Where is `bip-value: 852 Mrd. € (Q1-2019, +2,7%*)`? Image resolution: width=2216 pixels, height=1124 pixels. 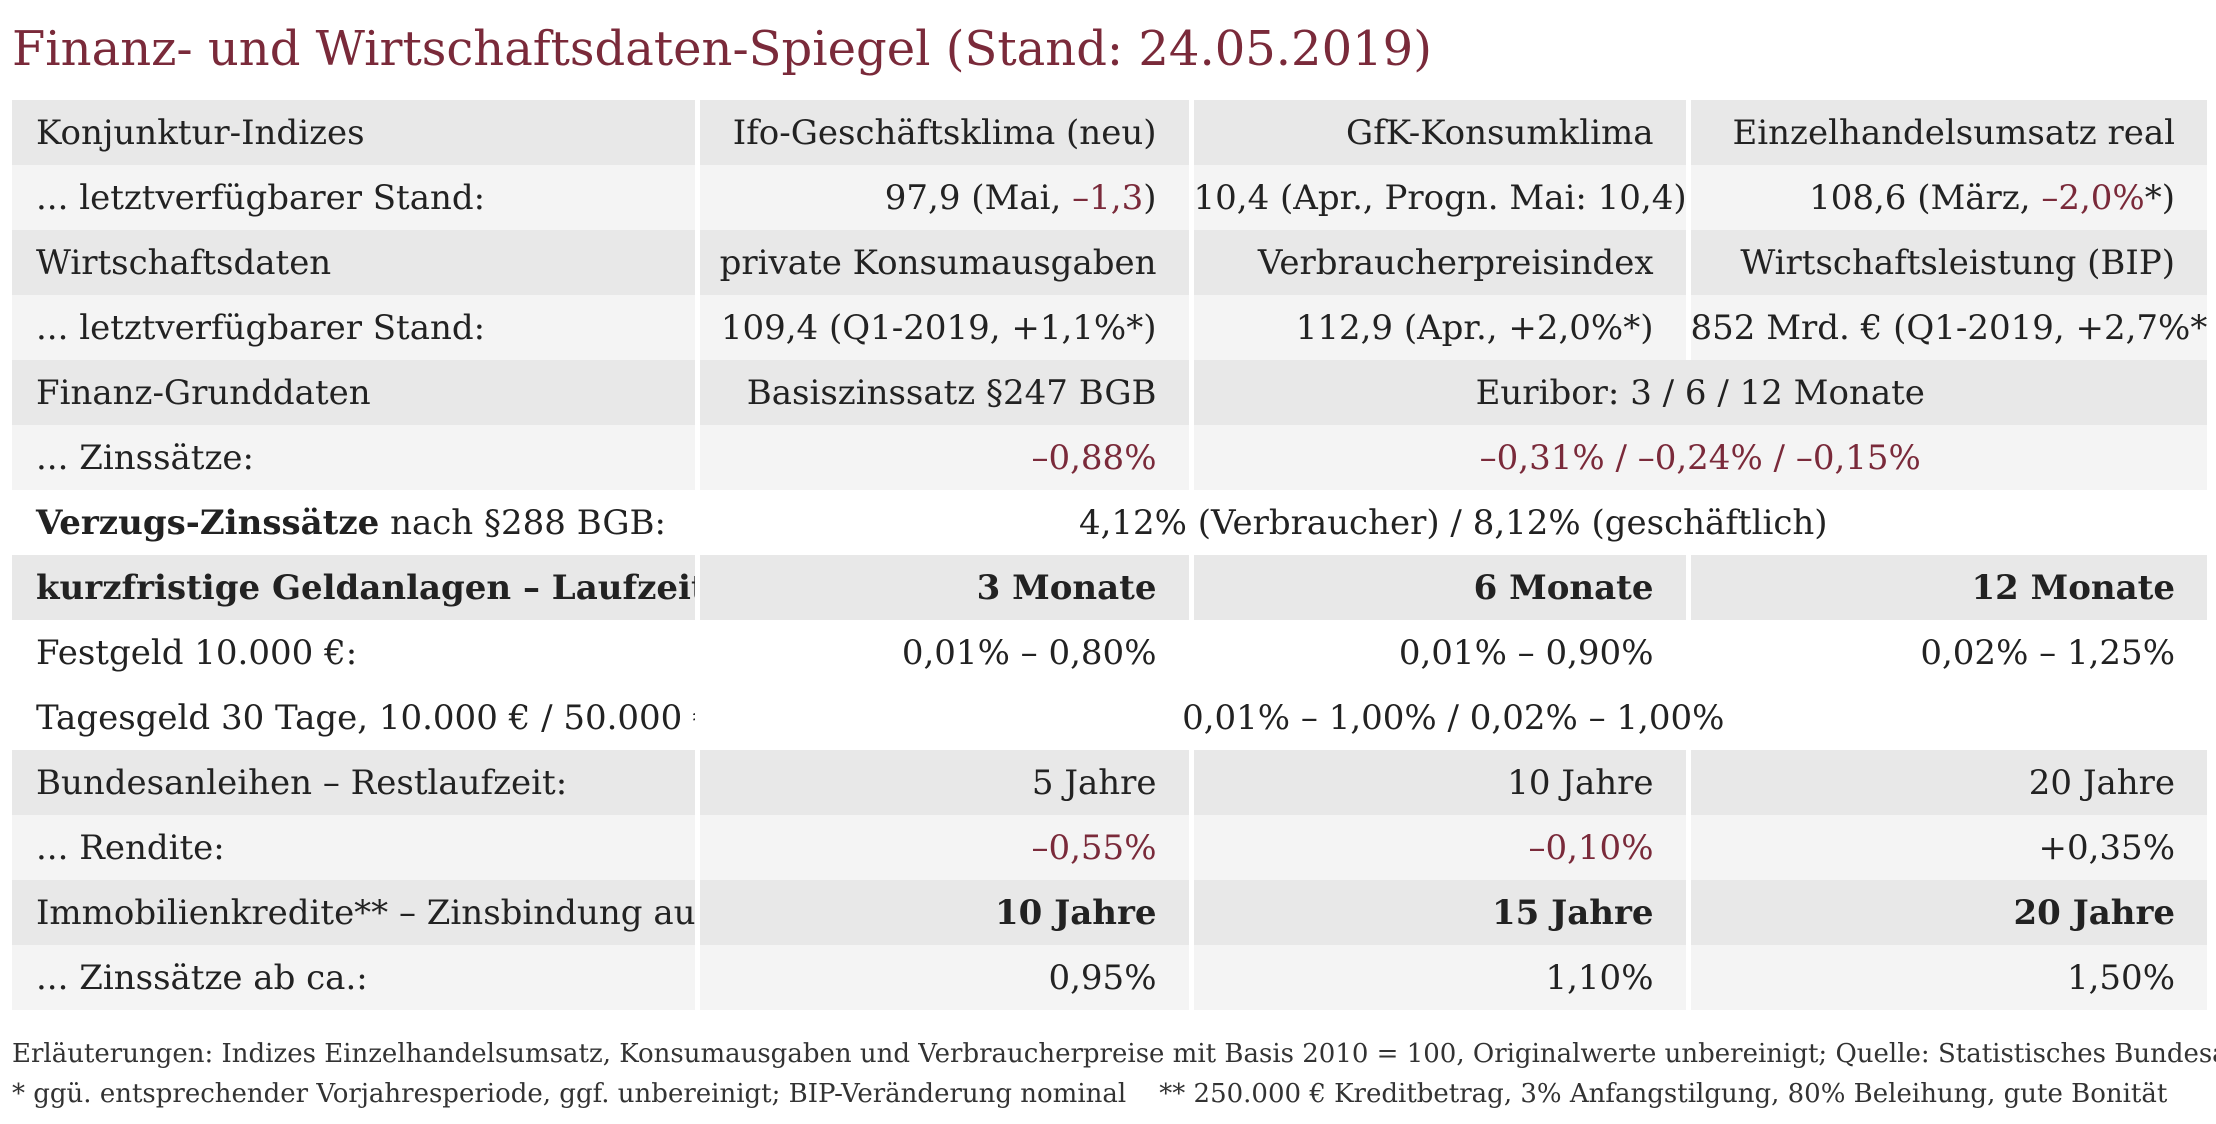
bip-value: 852 Mrd. € (Q1-2019, +2,7%*) is located at coordinates (1946, 327).